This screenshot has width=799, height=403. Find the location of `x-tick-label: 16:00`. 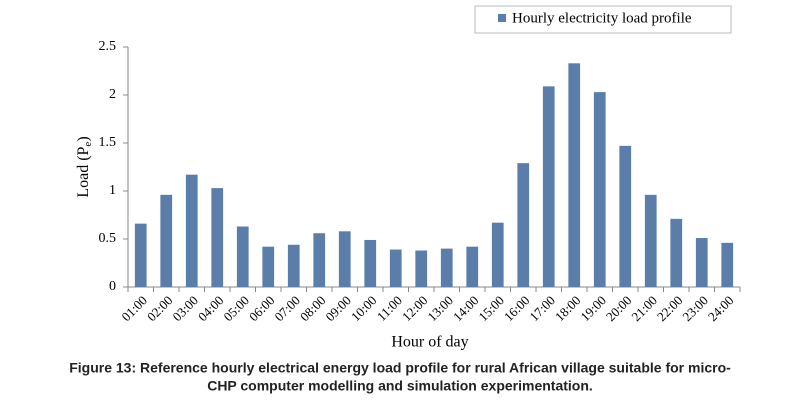

x-tick-label: 16:00 is located at coordinates (517, 309).